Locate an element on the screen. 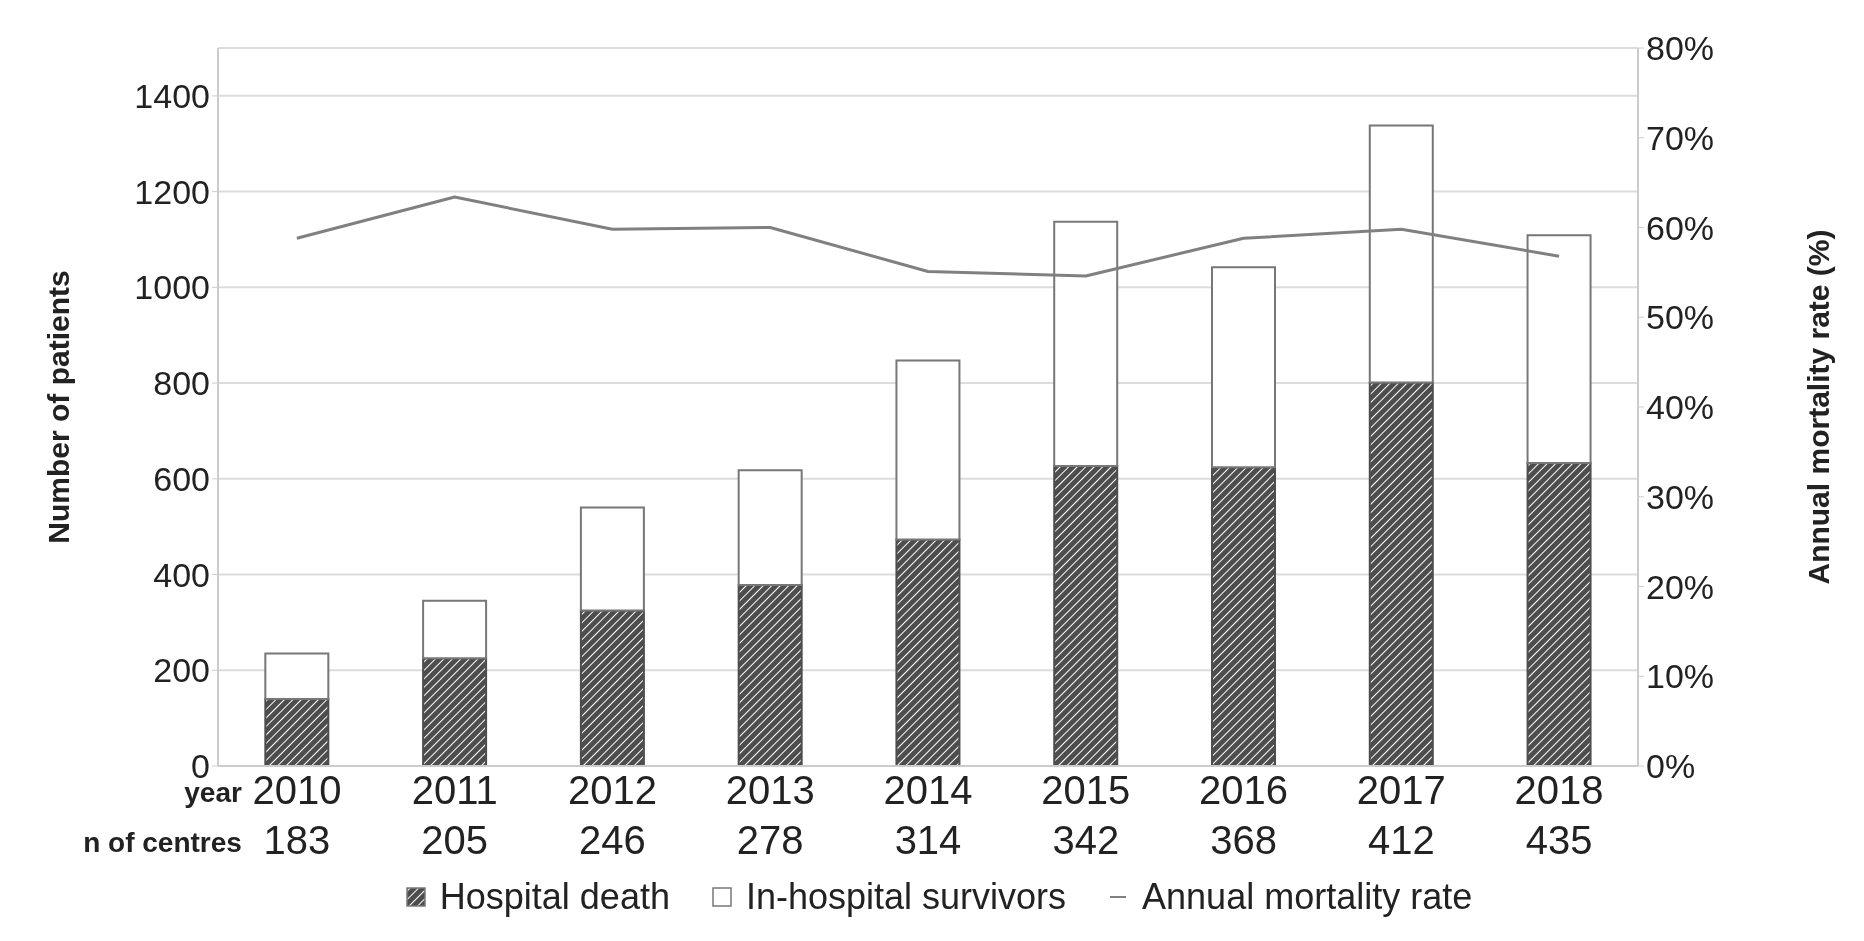  text: 205 is located at coordinates (455, 840).